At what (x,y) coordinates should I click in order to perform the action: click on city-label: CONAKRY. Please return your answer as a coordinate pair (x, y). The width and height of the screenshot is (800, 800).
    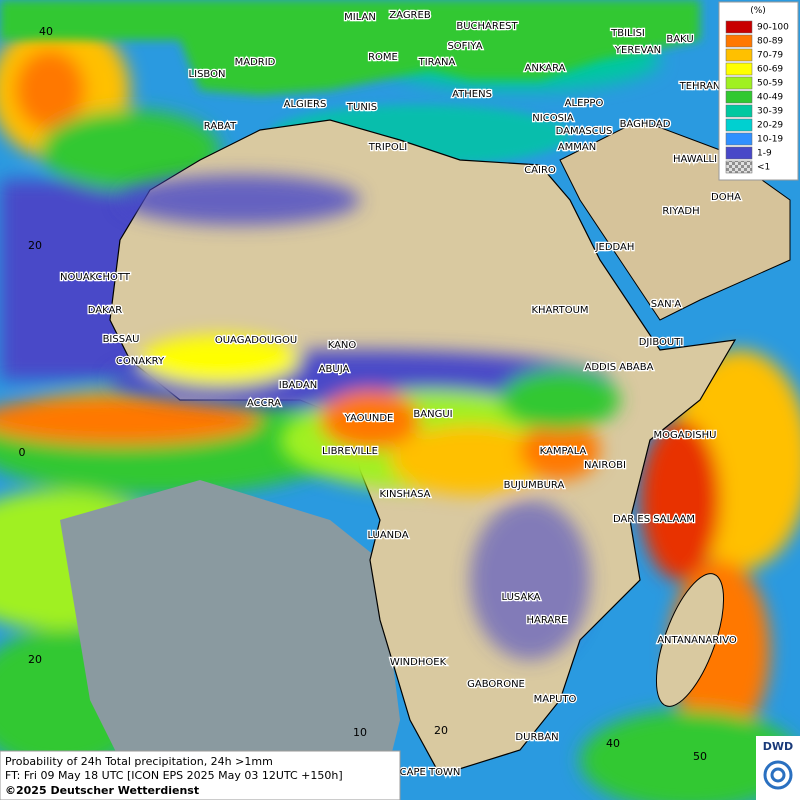
    Looking at the image, I should click on (140, 361).